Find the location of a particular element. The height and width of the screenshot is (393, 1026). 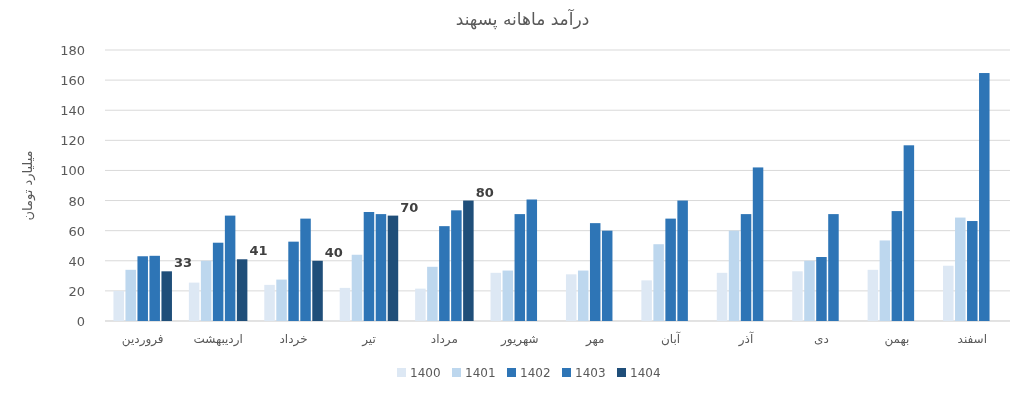

legend-label: 1404 is located at coordinates (645, 373).